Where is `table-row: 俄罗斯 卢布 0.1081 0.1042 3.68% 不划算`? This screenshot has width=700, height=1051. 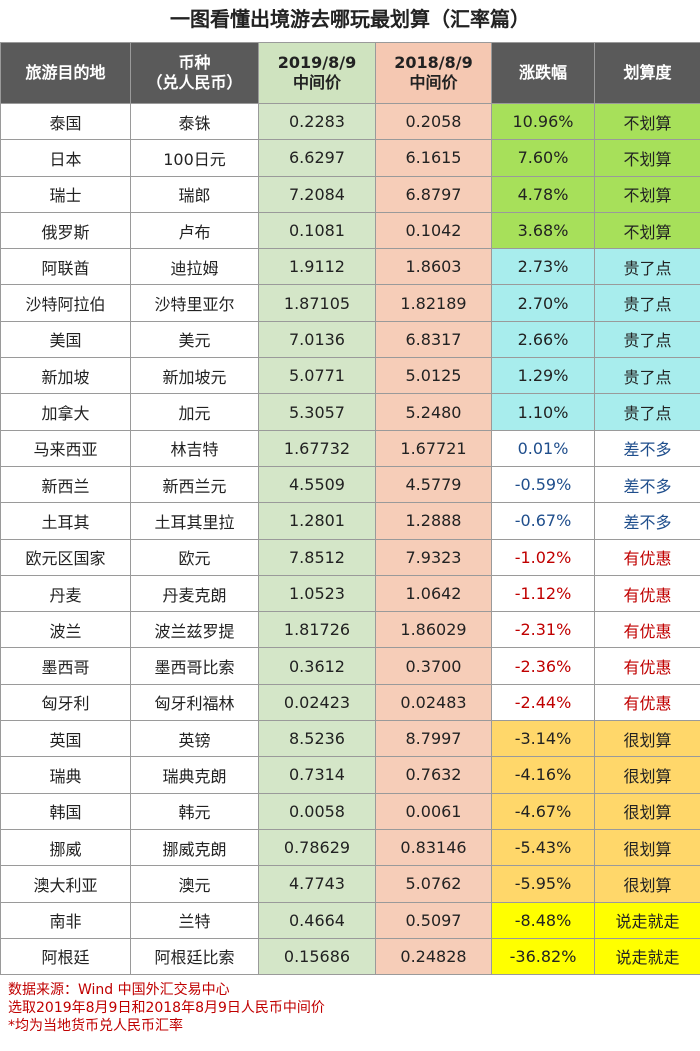 table-row: 俄罗斯 卢布 0.1081 0.1042 3.68% 不划算 is located at coordinates (350, 230).